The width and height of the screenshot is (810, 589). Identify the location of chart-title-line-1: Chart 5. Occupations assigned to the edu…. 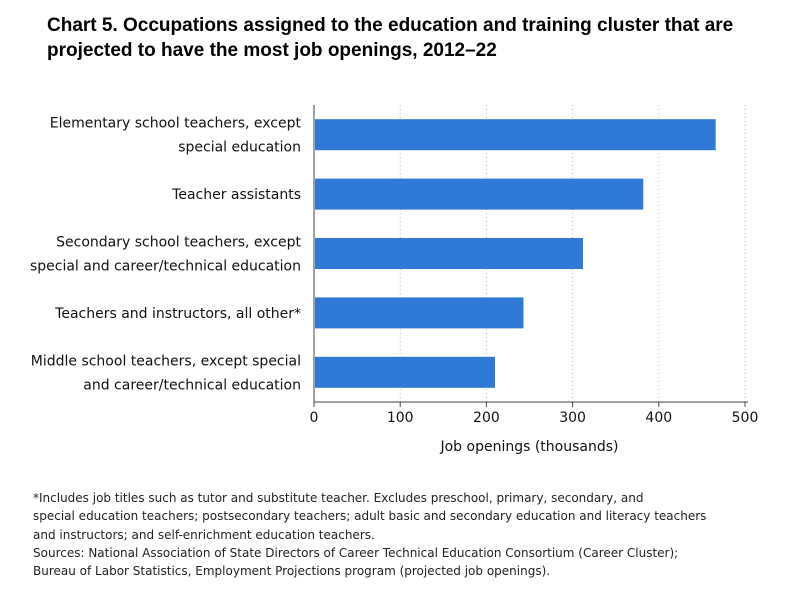
(390, 25).